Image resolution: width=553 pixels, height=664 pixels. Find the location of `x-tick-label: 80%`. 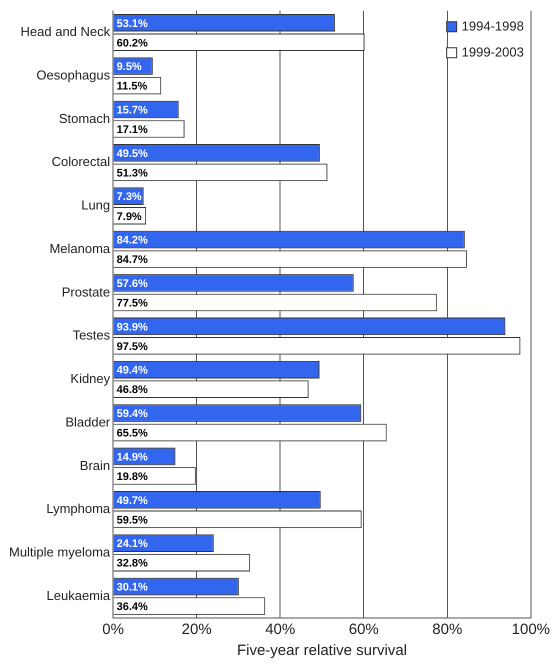

x-tick-label: 80% is located at coordinates (447, 629).